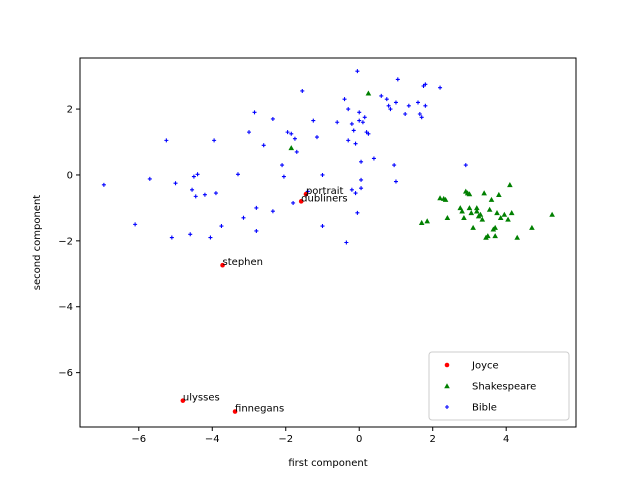  What do you see at coordinates (471, 408) in the screenshot?
I see `legend-entry-bible: Bible` at bounding box center [471, 408].